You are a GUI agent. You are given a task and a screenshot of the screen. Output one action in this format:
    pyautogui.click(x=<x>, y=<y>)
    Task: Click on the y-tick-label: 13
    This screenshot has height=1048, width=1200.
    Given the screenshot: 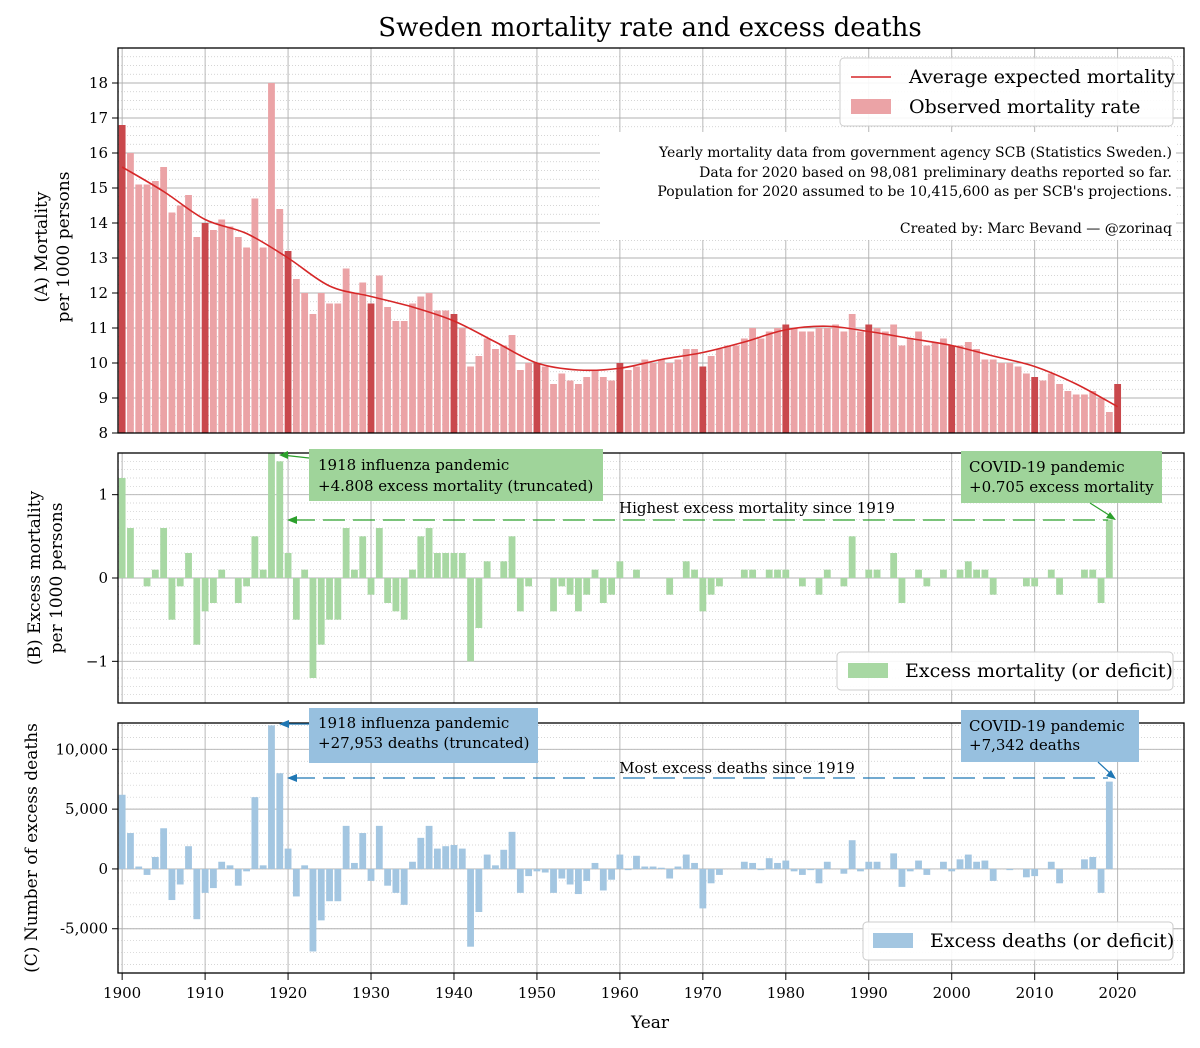 What is the action you would take?
    pyautogui.click(x=98, y=258)
    